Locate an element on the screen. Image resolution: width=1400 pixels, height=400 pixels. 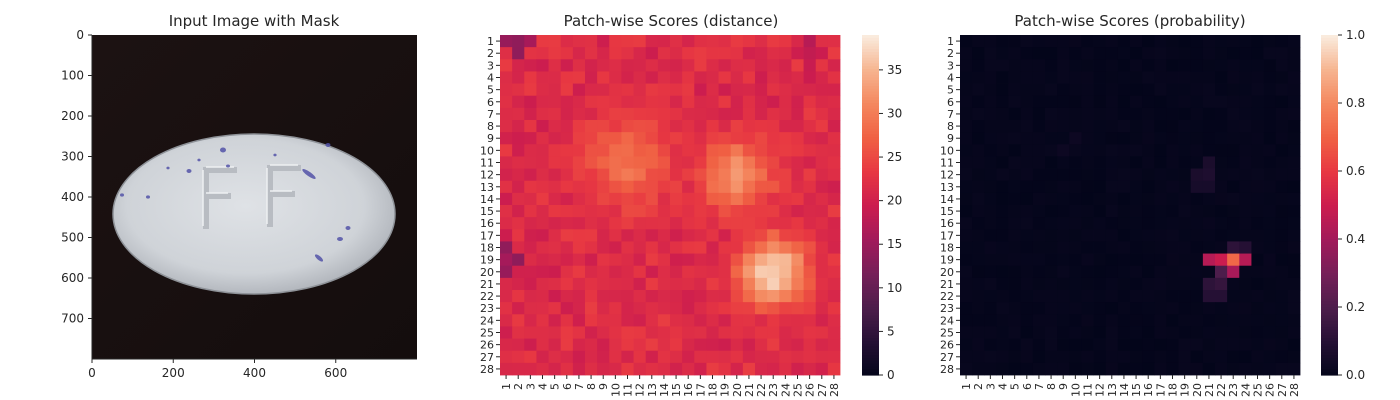
col-label: 2 is located at coordinates (518, 386).